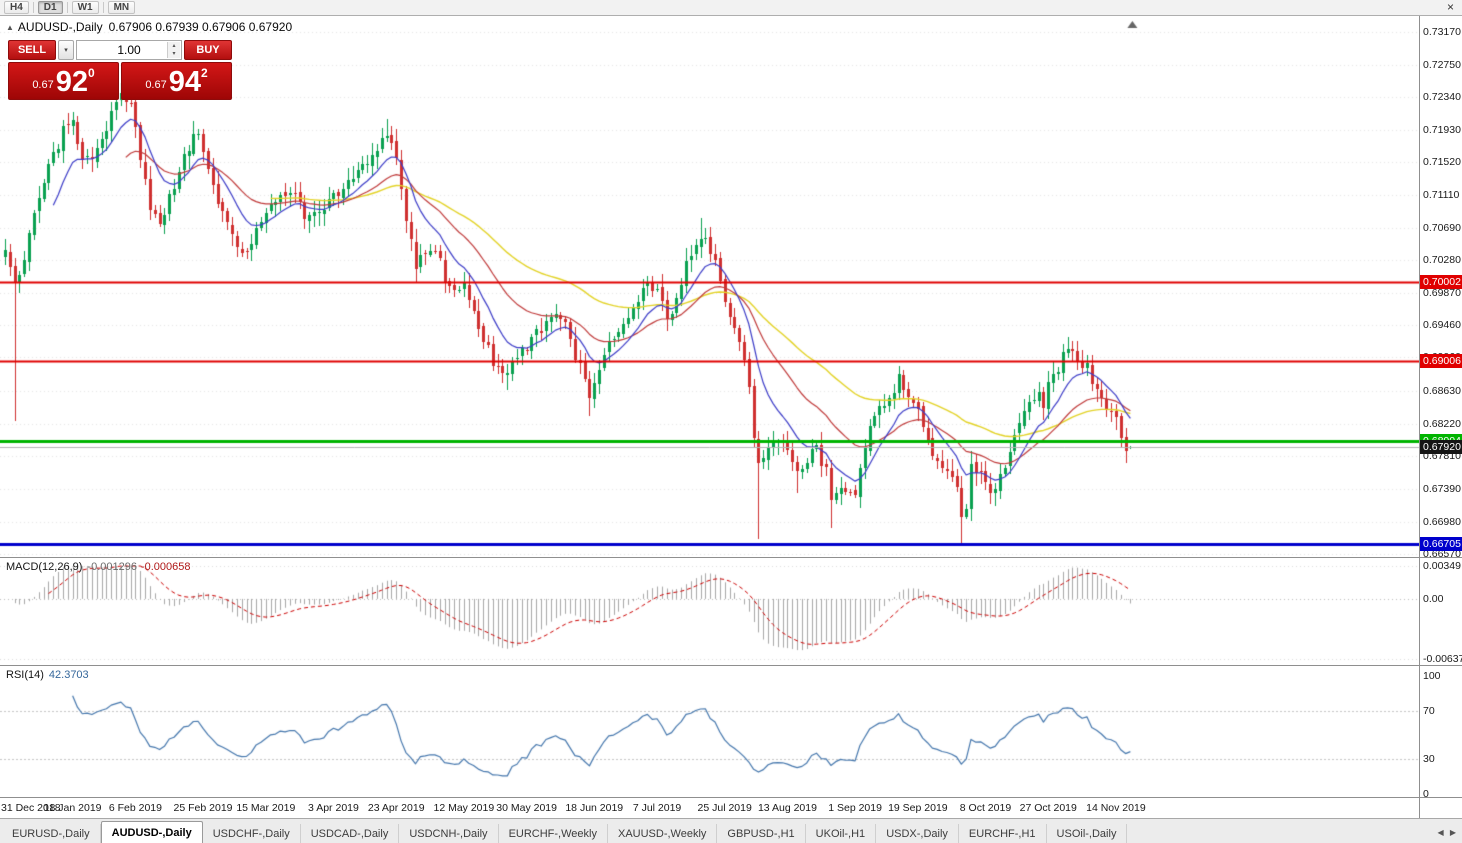  Describe the element at coordinates (71, 82) in the screenshot. I see `sell-price-big: 92` at that location.